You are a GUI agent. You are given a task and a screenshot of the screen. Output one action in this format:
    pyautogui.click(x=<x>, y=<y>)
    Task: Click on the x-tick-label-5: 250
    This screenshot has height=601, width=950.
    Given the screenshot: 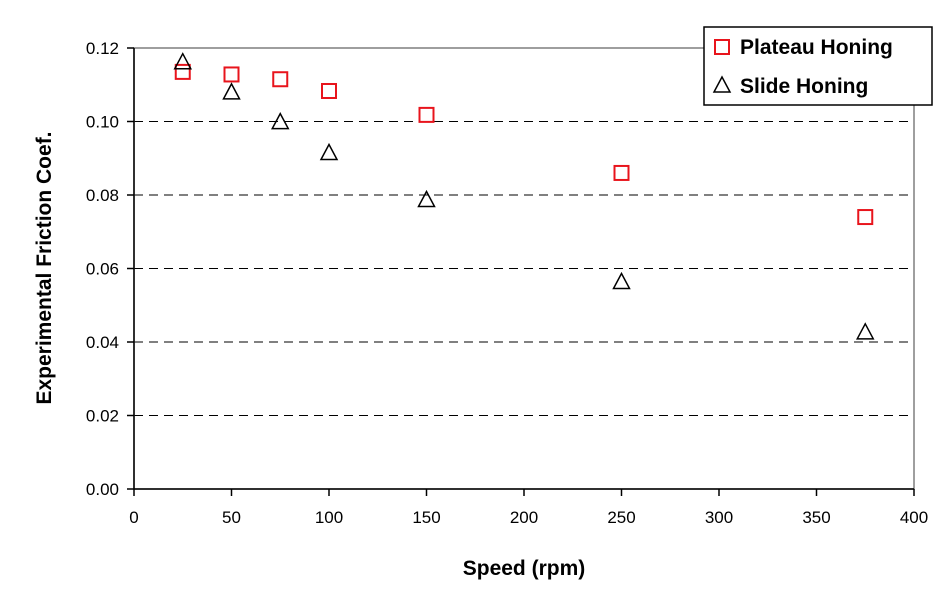 What is the action you would take?
    pyautogui.click(x=621, y=517)
    